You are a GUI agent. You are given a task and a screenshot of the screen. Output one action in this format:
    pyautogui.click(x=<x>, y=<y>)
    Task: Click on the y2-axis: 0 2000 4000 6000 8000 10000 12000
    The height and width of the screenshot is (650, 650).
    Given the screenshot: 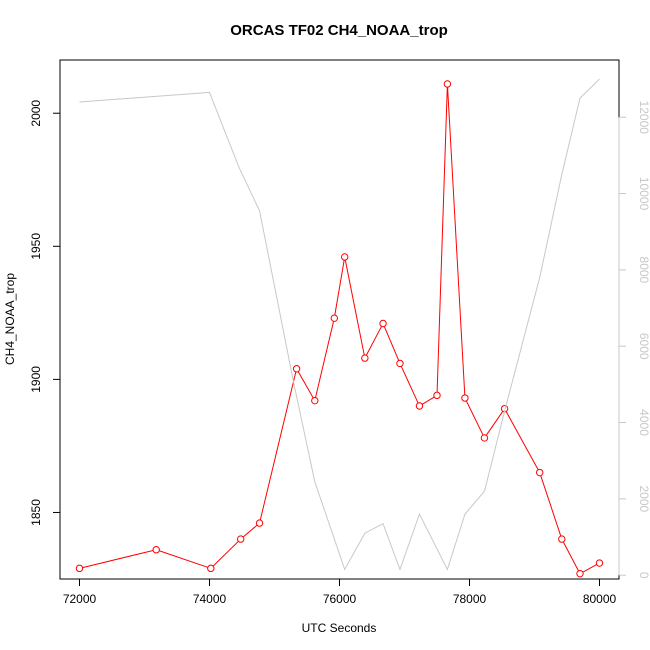 What is the action you would take?
    pyautogui.click(x=634, y=340)
    